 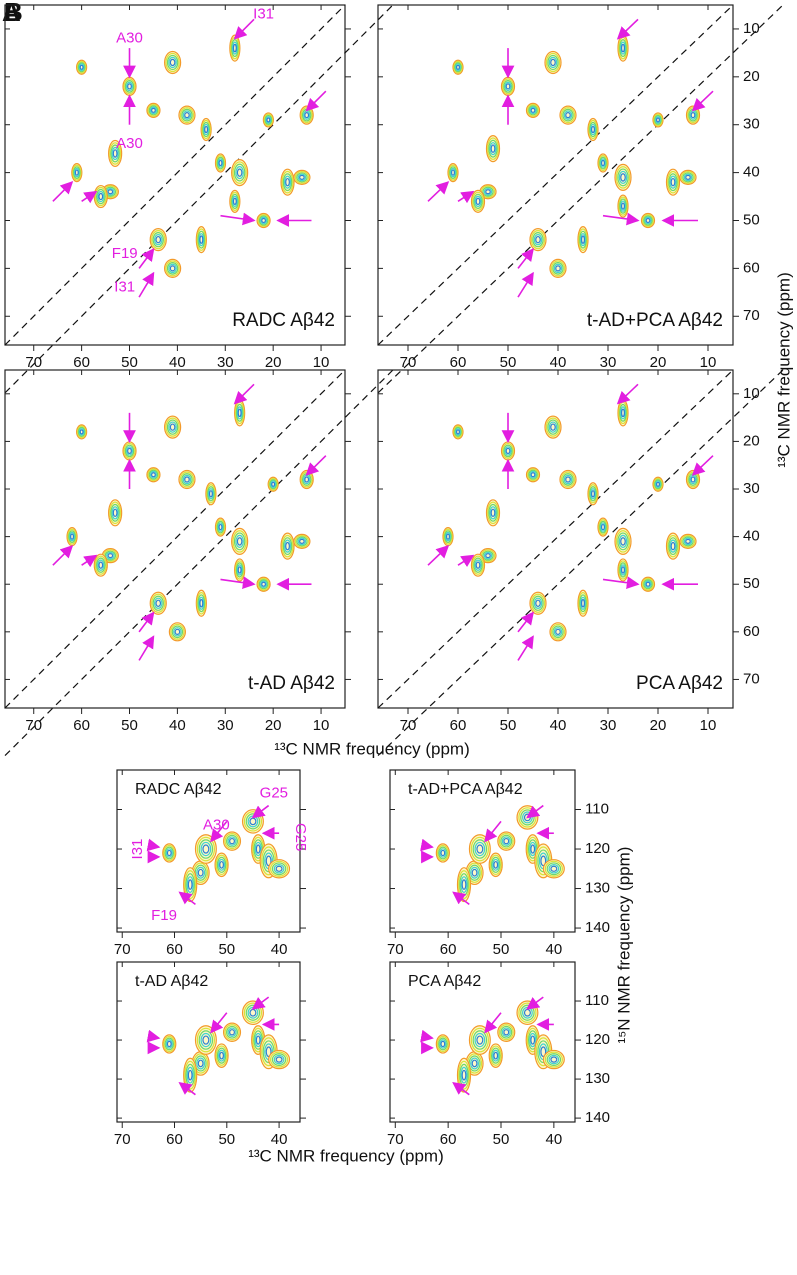 I want to click on y-axis-title: ¹³C NMR frequency (ppm), so click(x=783, y=370).